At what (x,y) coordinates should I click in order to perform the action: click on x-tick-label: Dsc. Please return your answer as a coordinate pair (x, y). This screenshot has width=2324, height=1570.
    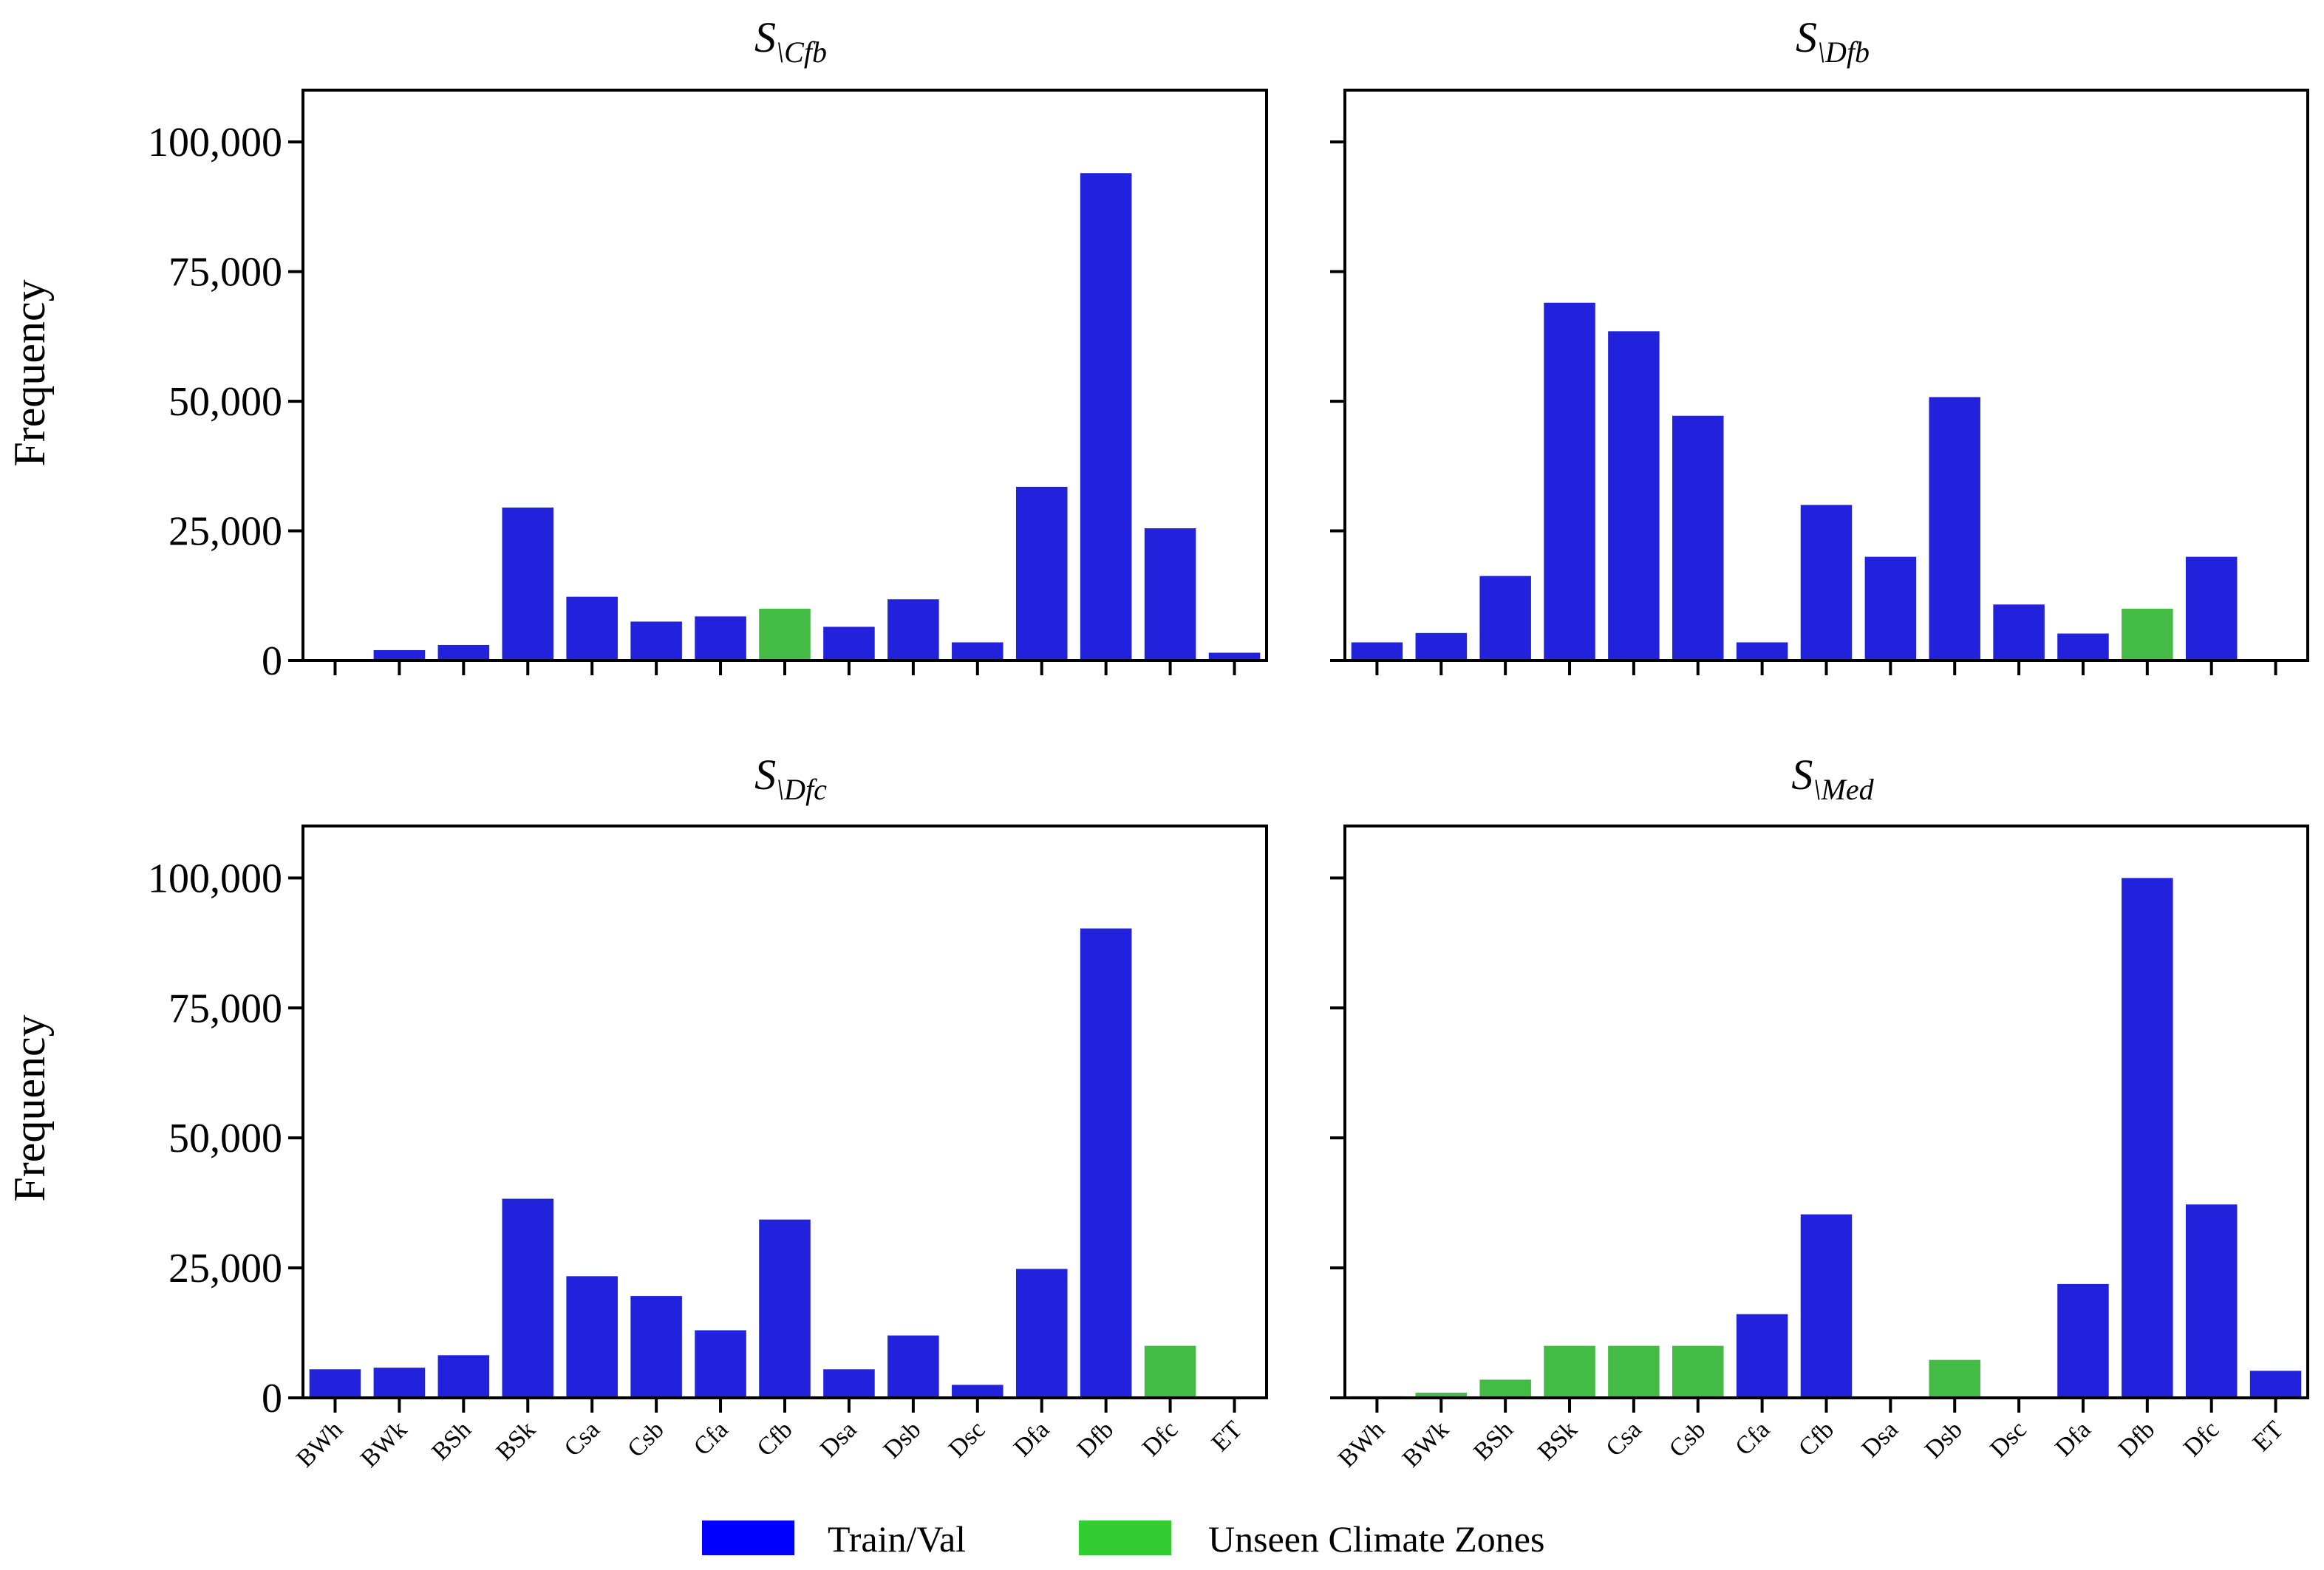
    Looking at the image, I should click on (967, 1439).